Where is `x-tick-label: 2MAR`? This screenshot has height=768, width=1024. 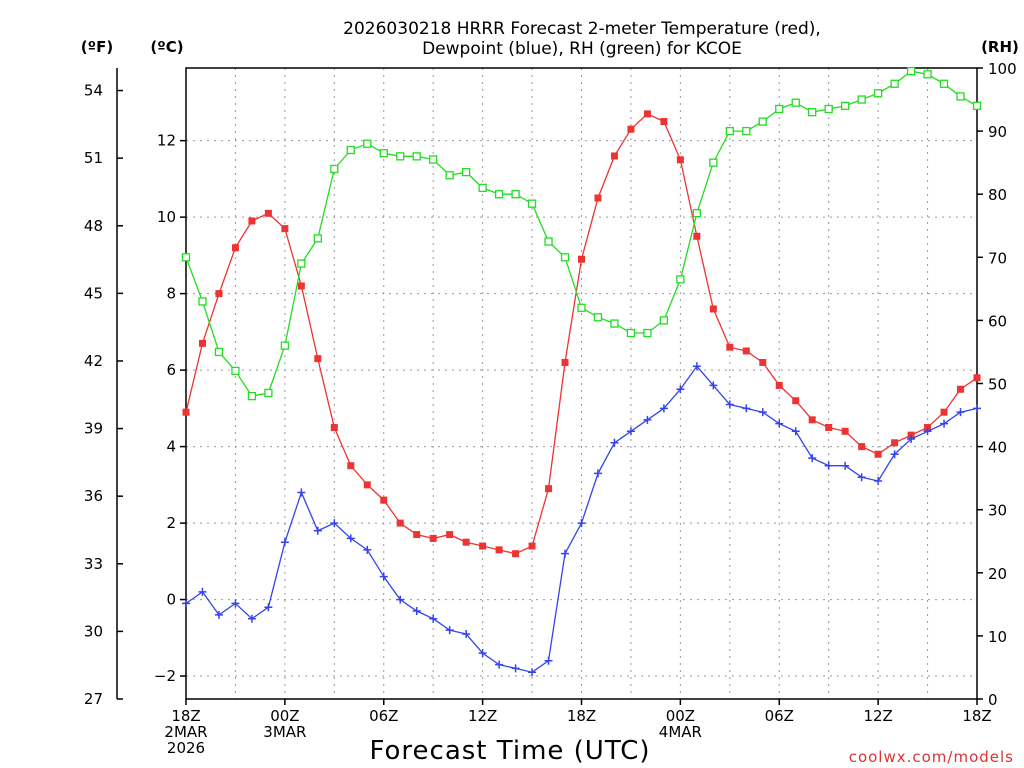
x-tick-label: 2MAR is located at coordinates (185, 732).